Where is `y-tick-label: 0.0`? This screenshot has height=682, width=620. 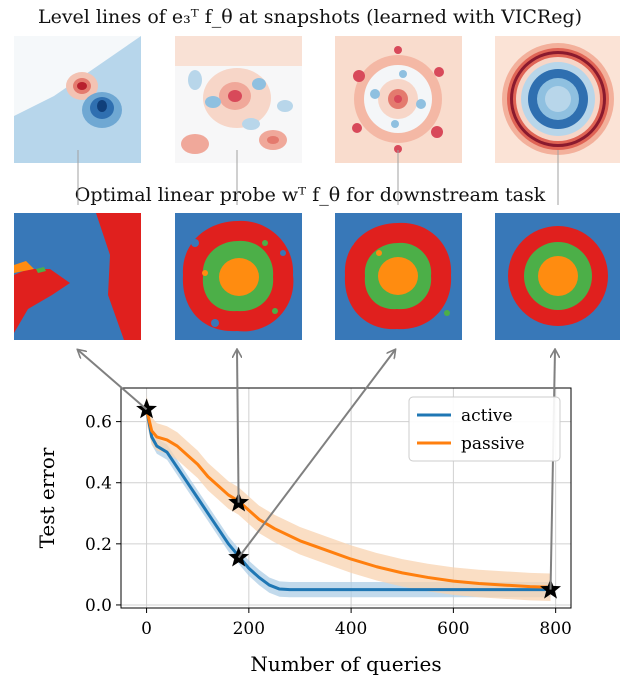 y-tick-label: 0.0 is located at coordinates (98, 606).